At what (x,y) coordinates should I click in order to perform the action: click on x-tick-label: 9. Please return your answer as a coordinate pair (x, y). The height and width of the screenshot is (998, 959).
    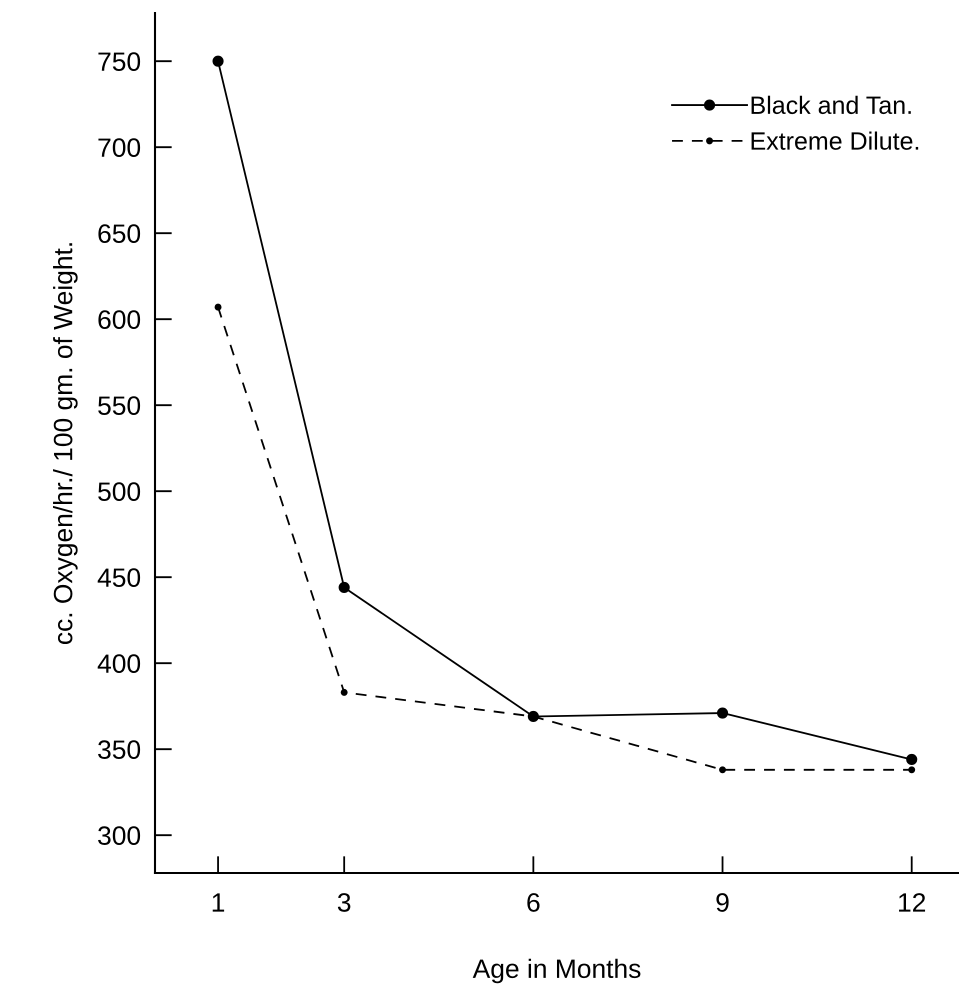
    Looking at the image, I should click on (722, 902).